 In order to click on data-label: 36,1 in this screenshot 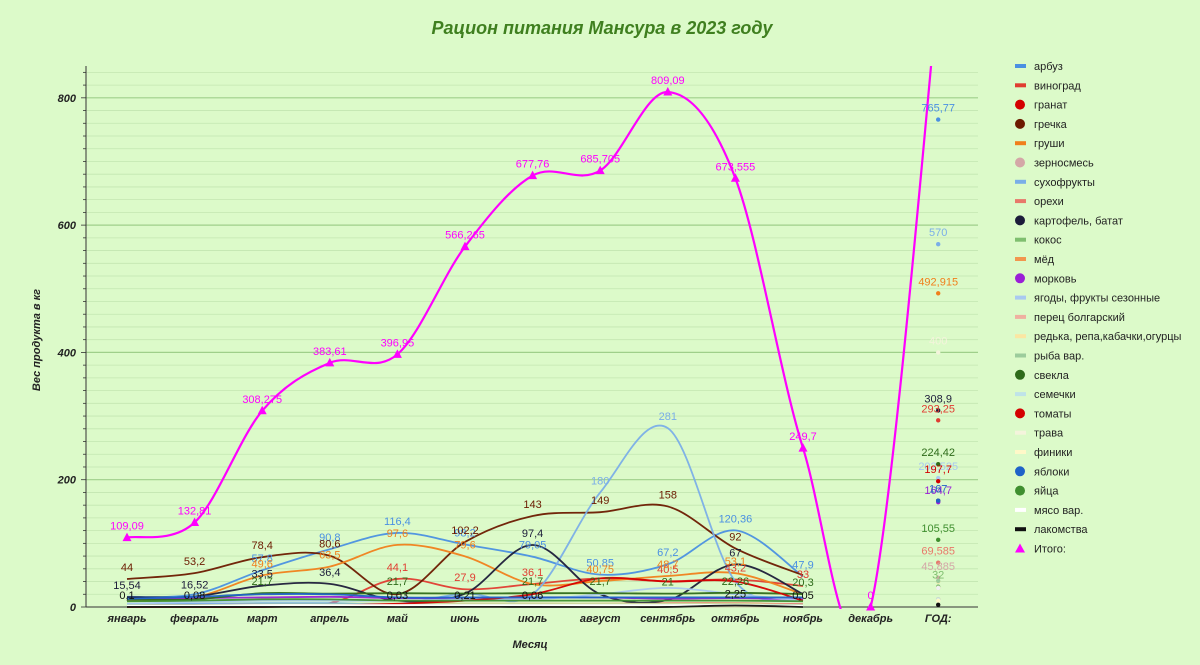, I will do `click(532, 573)`.